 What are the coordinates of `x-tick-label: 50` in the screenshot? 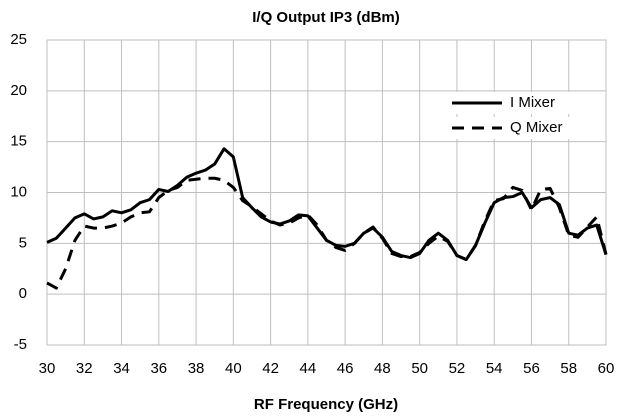 It's located at (419, 368).